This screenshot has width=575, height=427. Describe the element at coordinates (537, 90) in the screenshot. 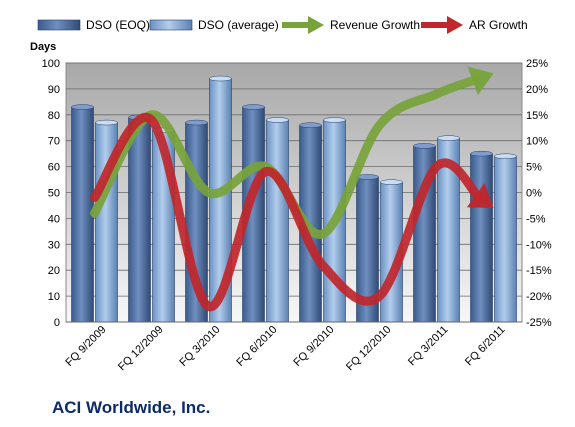

I see `right-tick-label: 20%` at that location.